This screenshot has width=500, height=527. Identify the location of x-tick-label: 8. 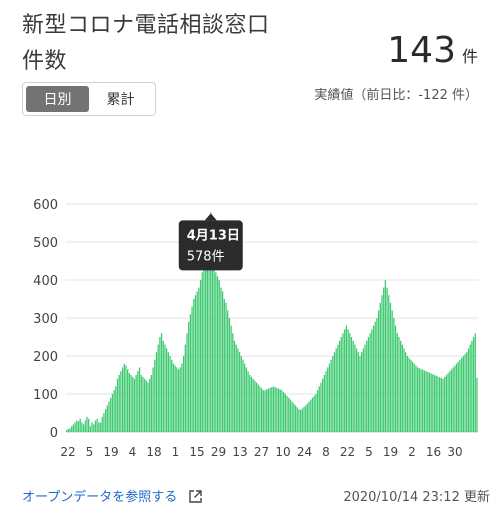
(326, 452).